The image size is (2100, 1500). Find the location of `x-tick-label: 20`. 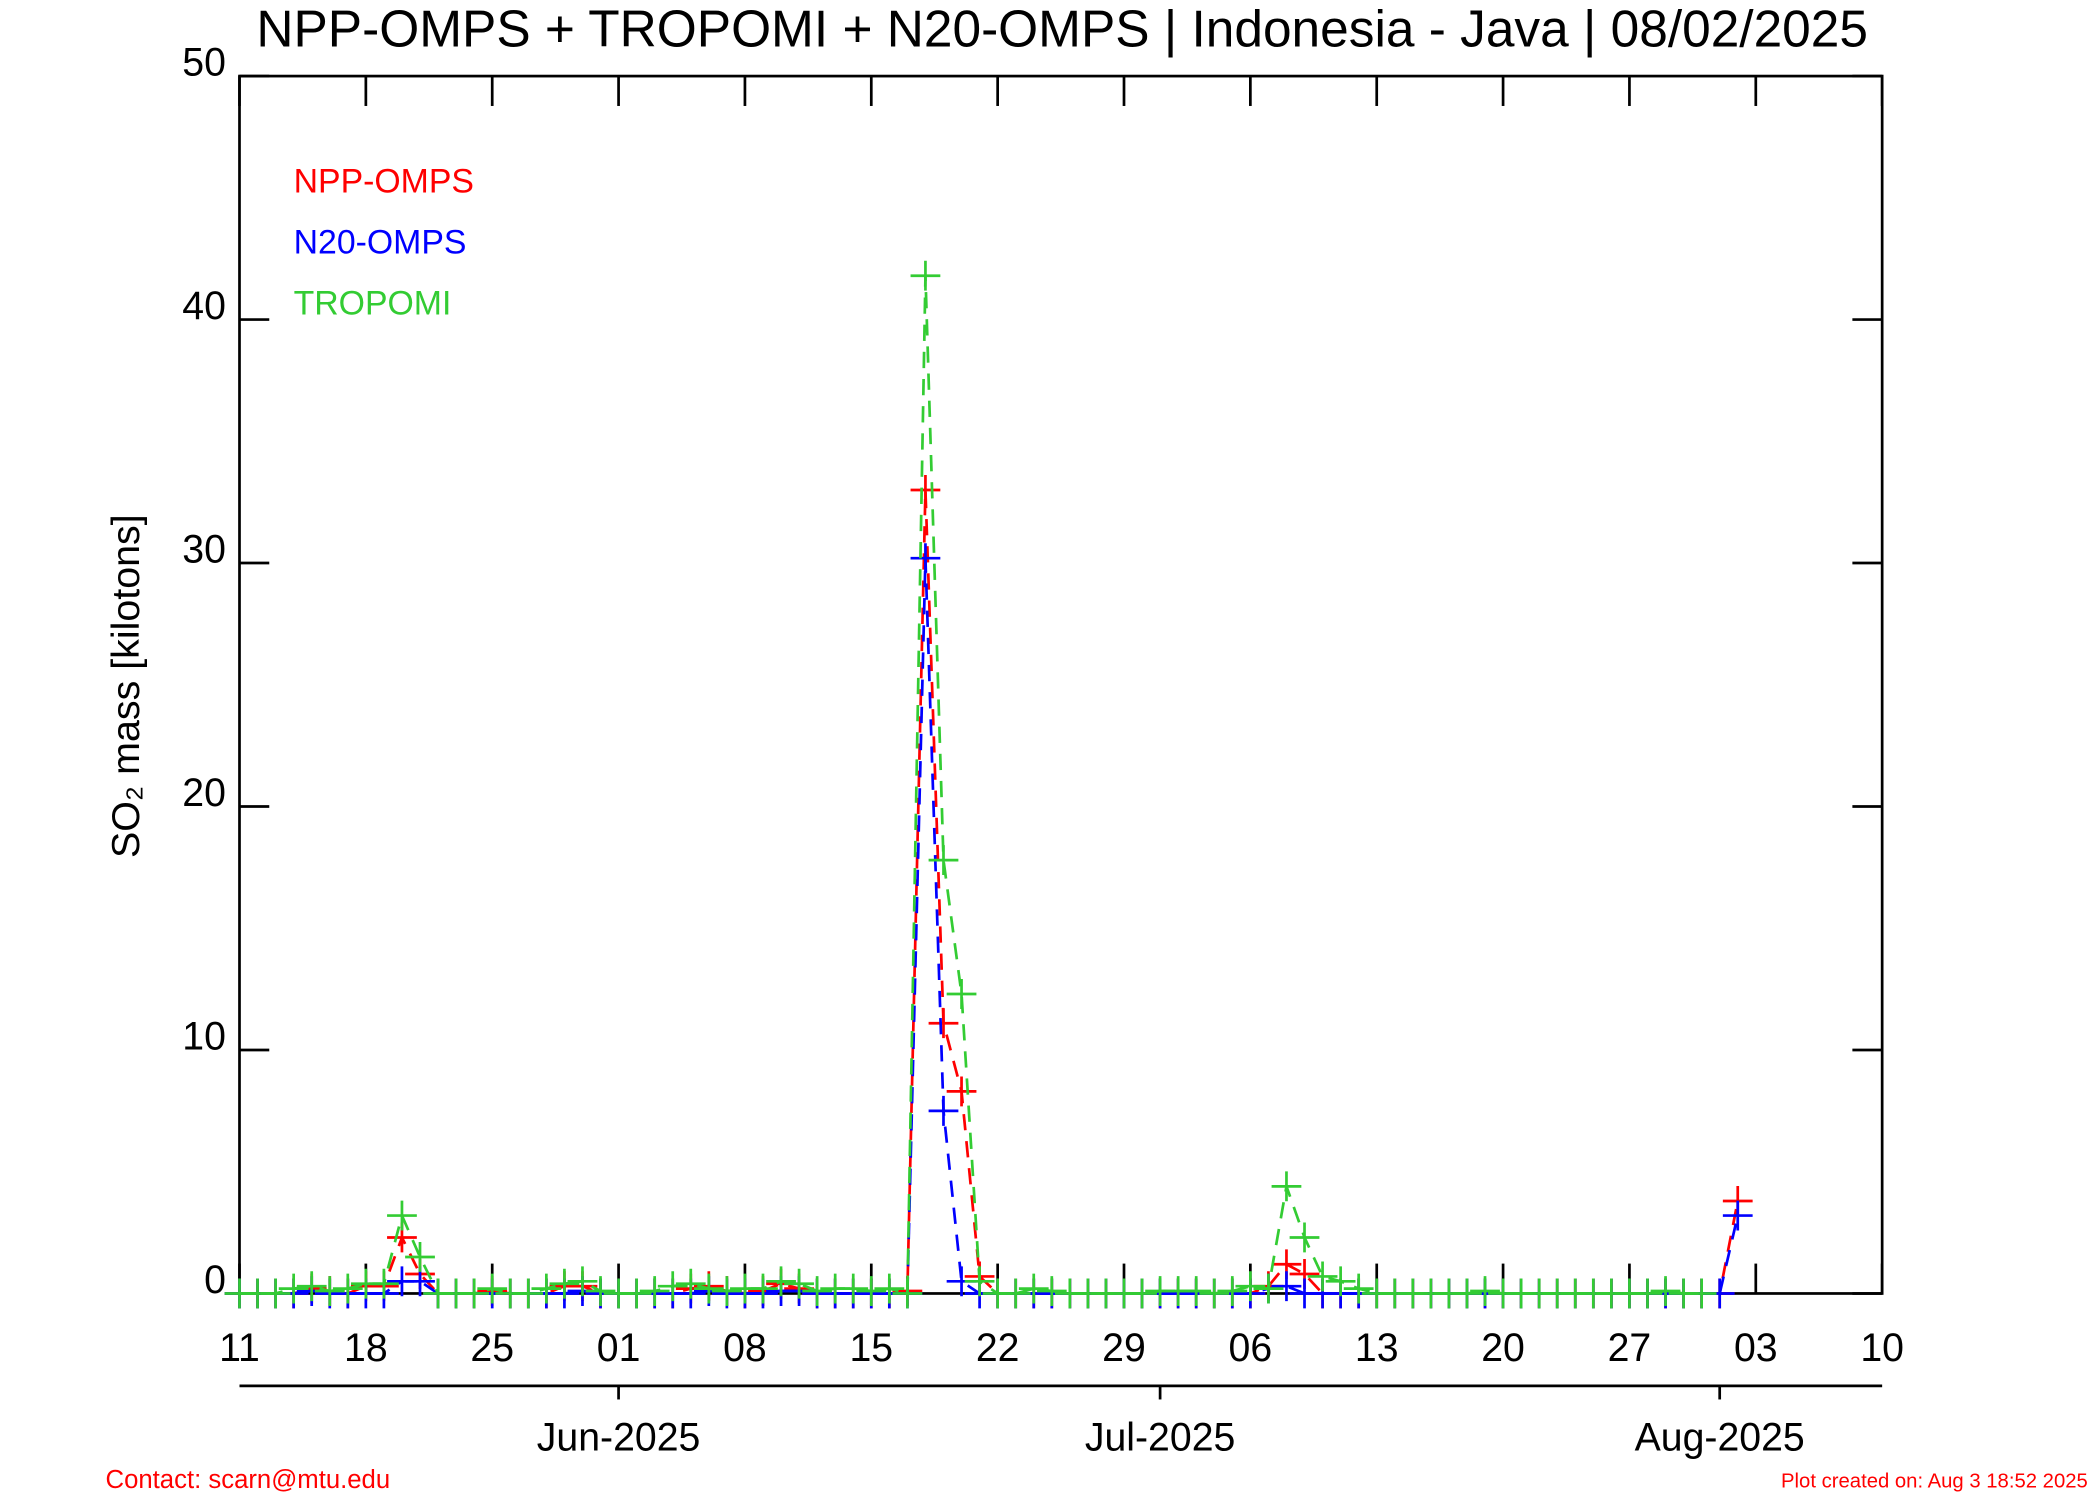

x-tick-label: 20 is located at coordinates (1503, 1348).